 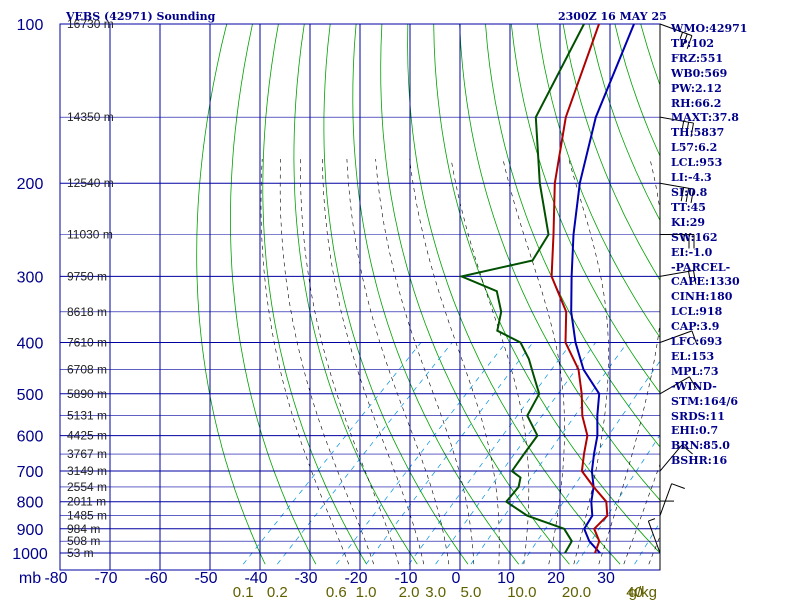 I want to click on mixing-ratio-label: 1.0, so click(x=366, y=592).